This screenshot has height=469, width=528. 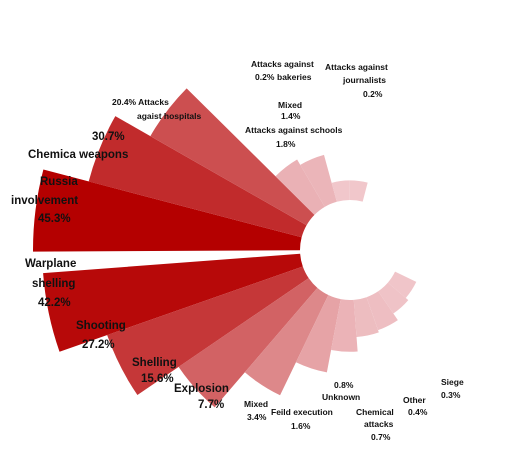 I want to click on label-mixed-upper: Mixed, so click(x=290, y=105).